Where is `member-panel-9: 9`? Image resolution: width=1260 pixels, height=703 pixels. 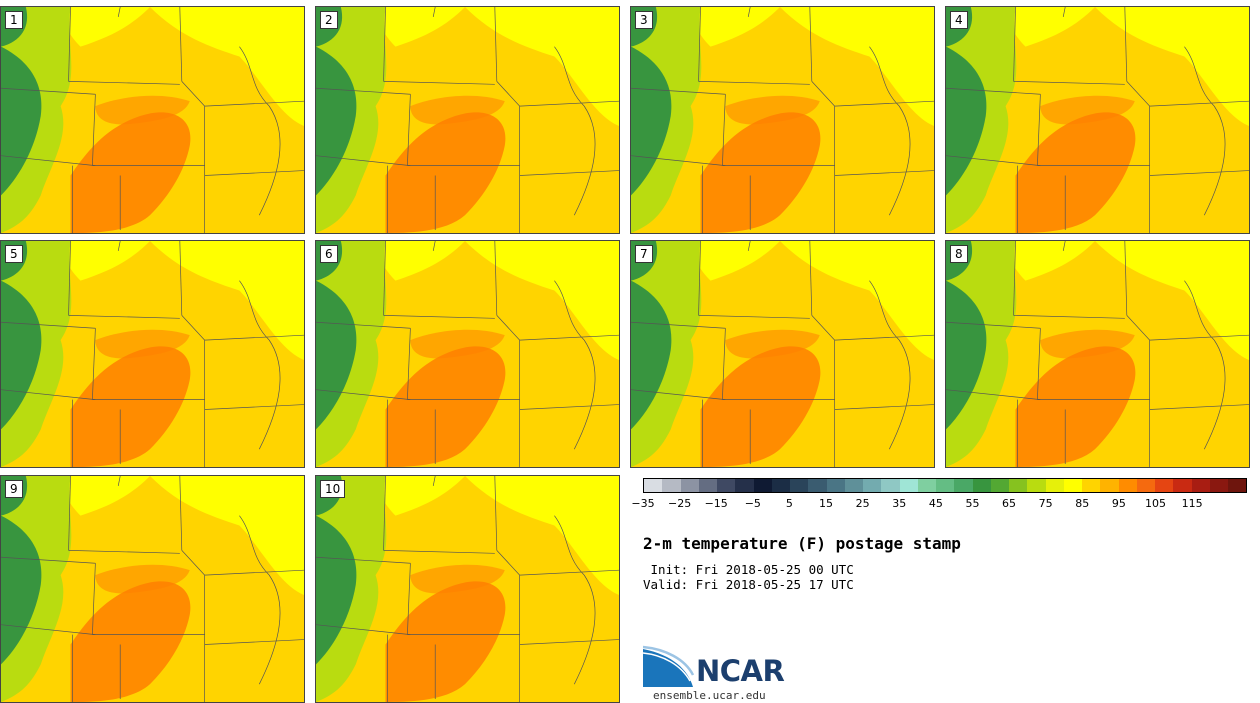 member-panel-9: 9 is located at coordinates (152, 589).